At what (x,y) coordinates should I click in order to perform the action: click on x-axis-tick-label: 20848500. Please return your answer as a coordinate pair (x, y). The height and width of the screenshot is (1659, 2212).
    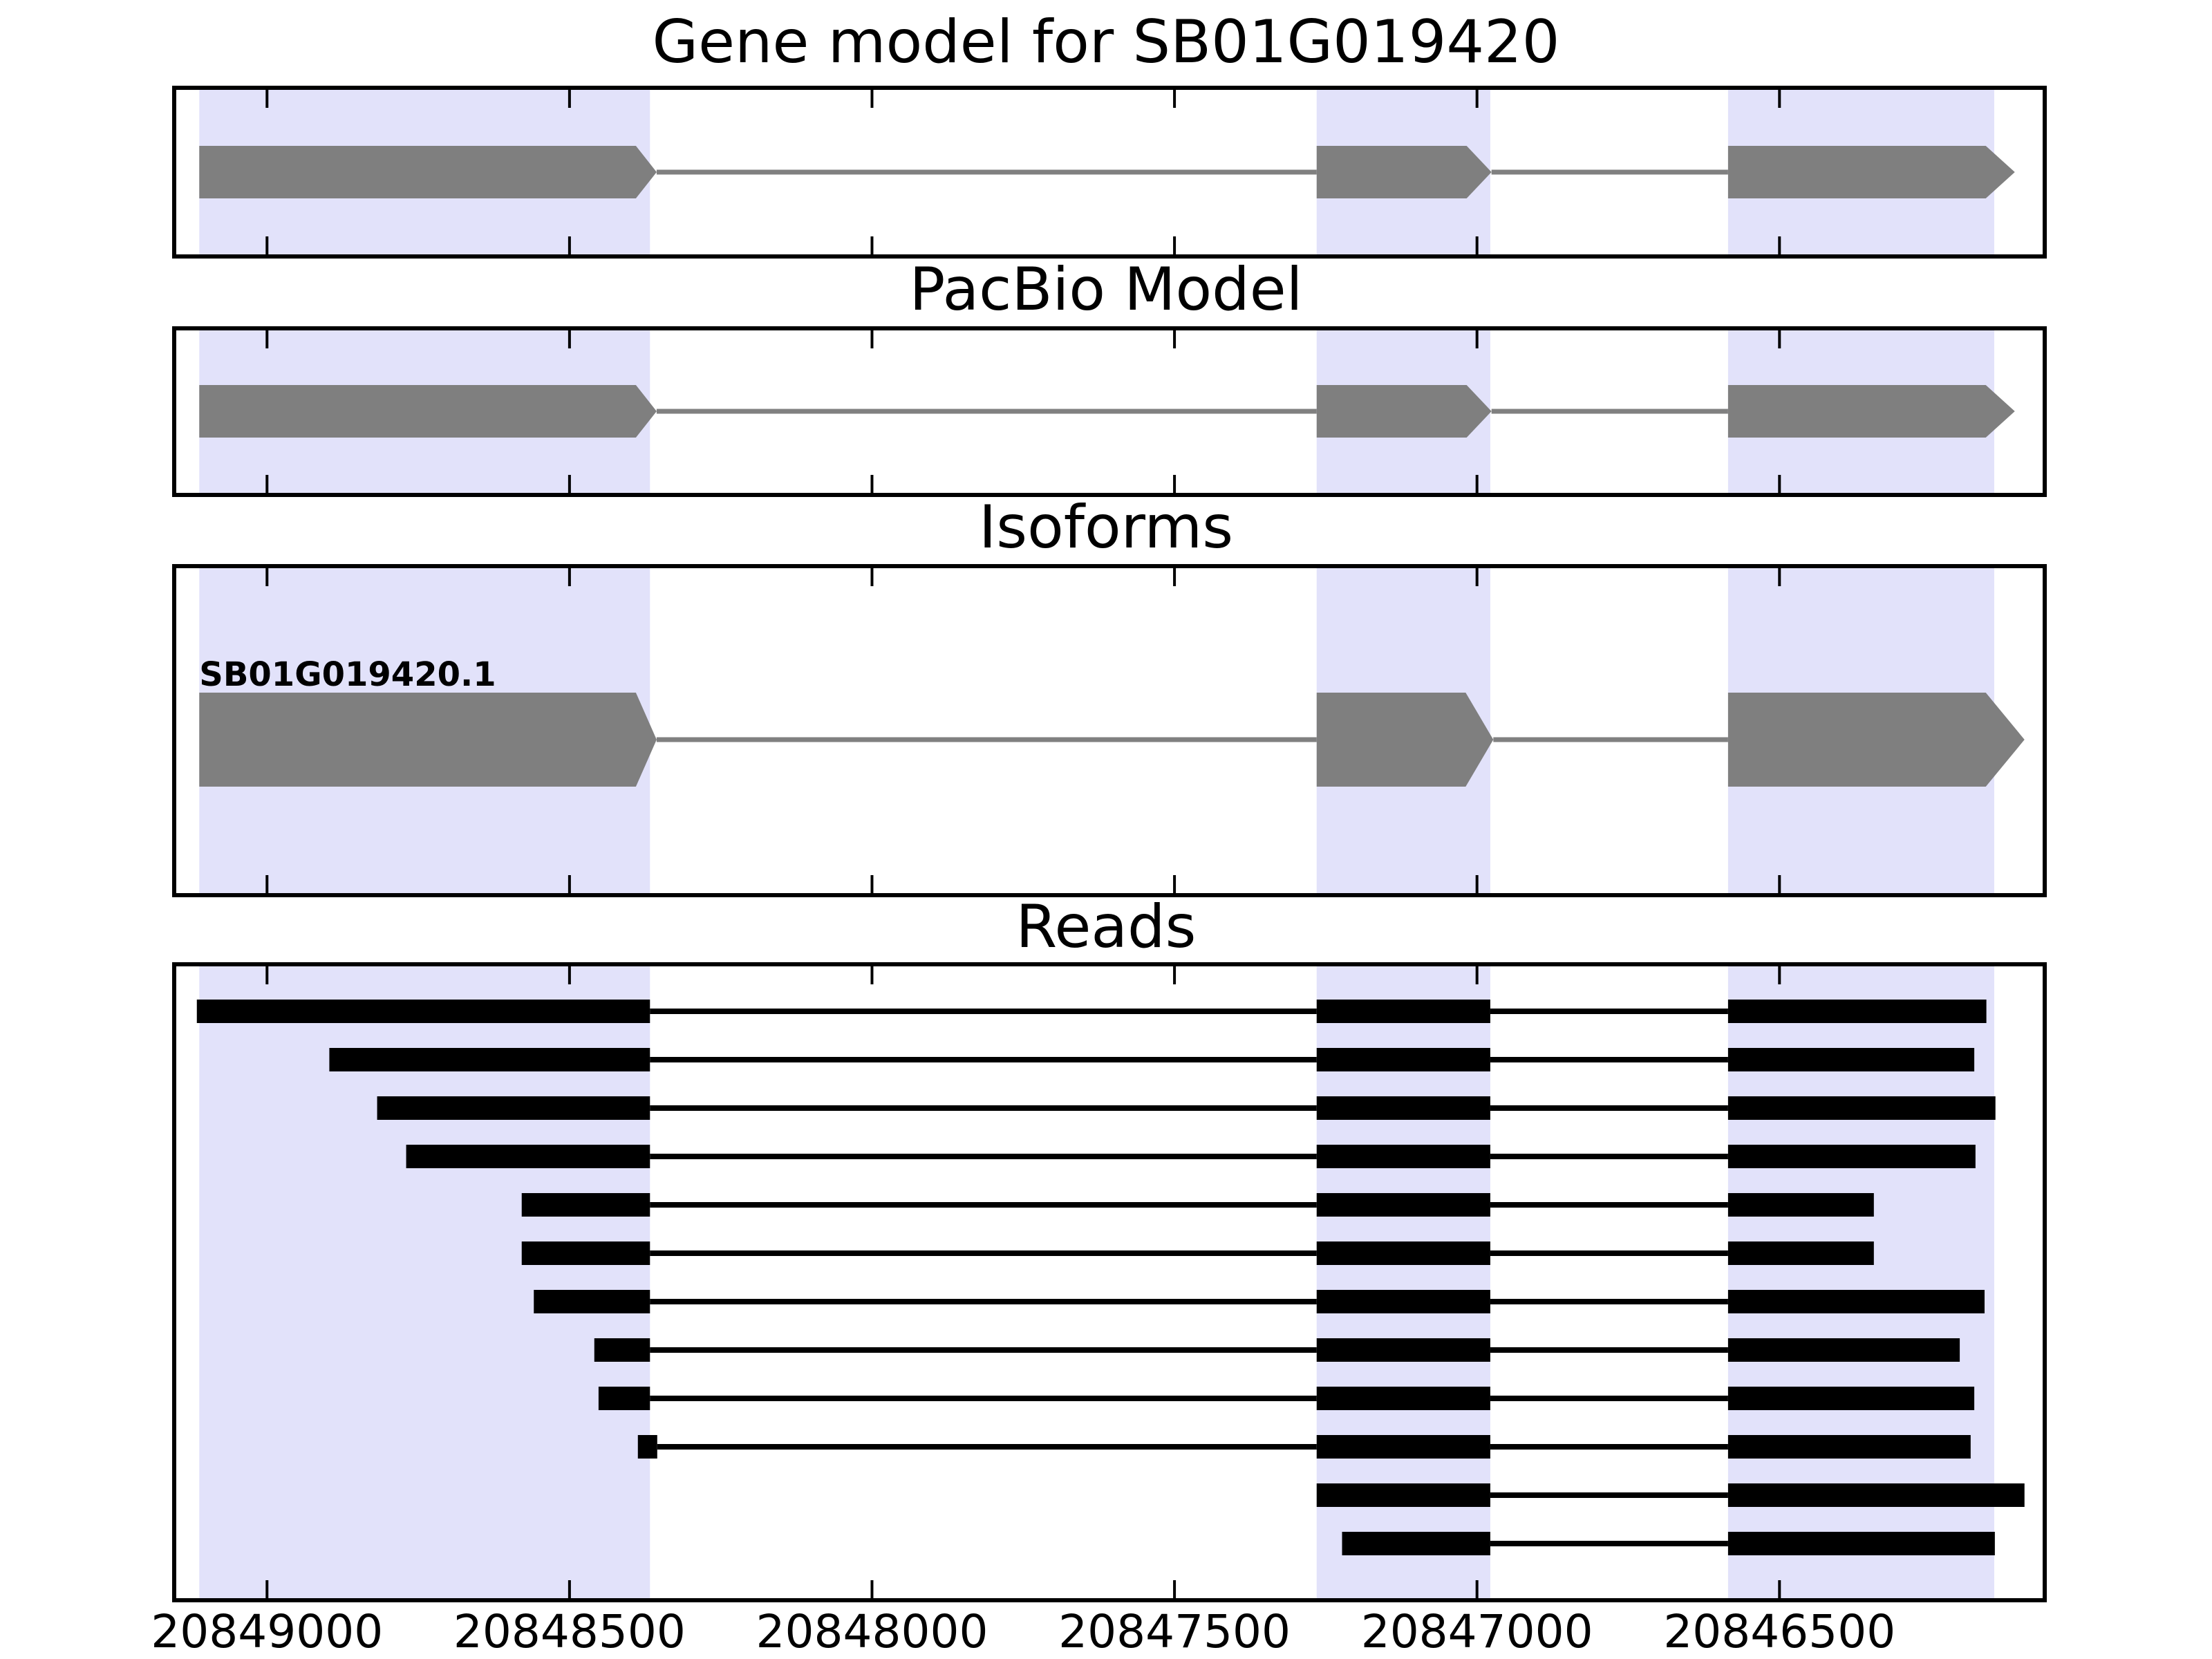
    Looking at the image, I should click on (569, 1632).